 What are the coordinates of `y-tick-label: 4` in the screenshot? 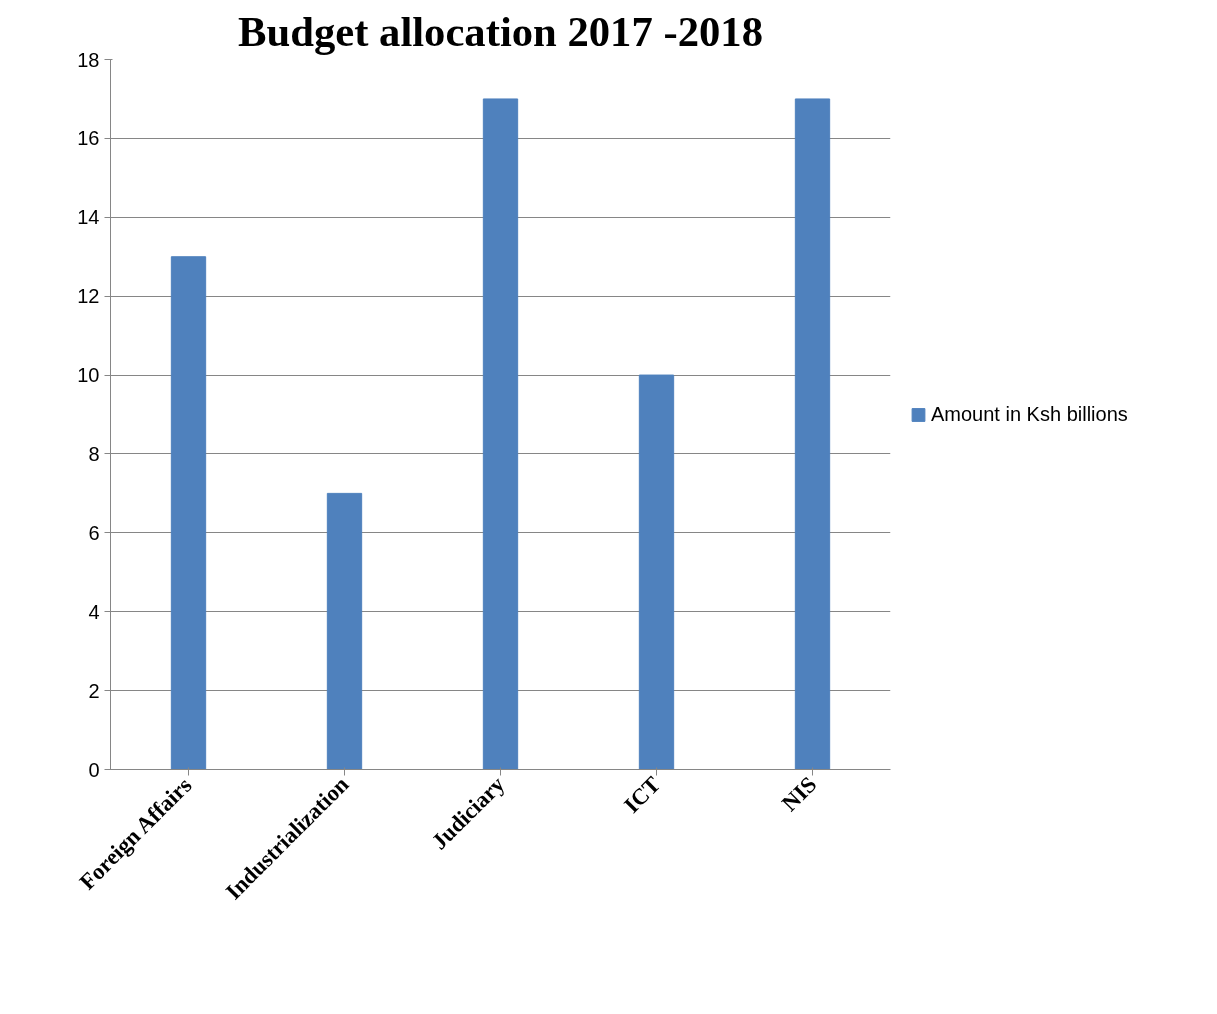 It's located at (94, 611).